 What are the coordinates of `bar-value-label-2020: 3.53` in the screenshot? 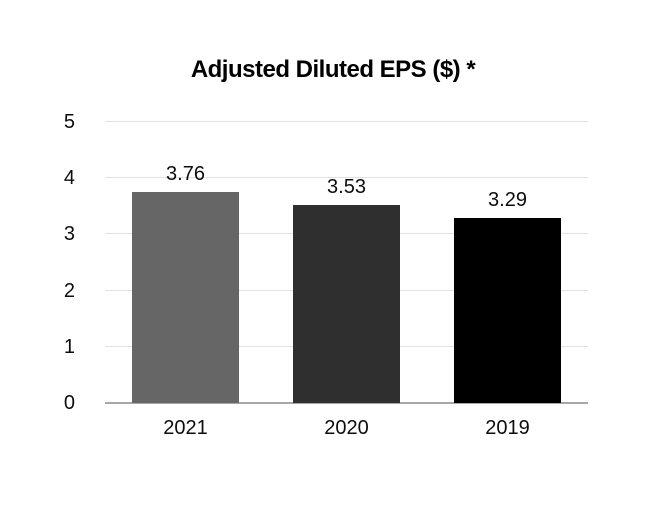 It's located at (346, 186).